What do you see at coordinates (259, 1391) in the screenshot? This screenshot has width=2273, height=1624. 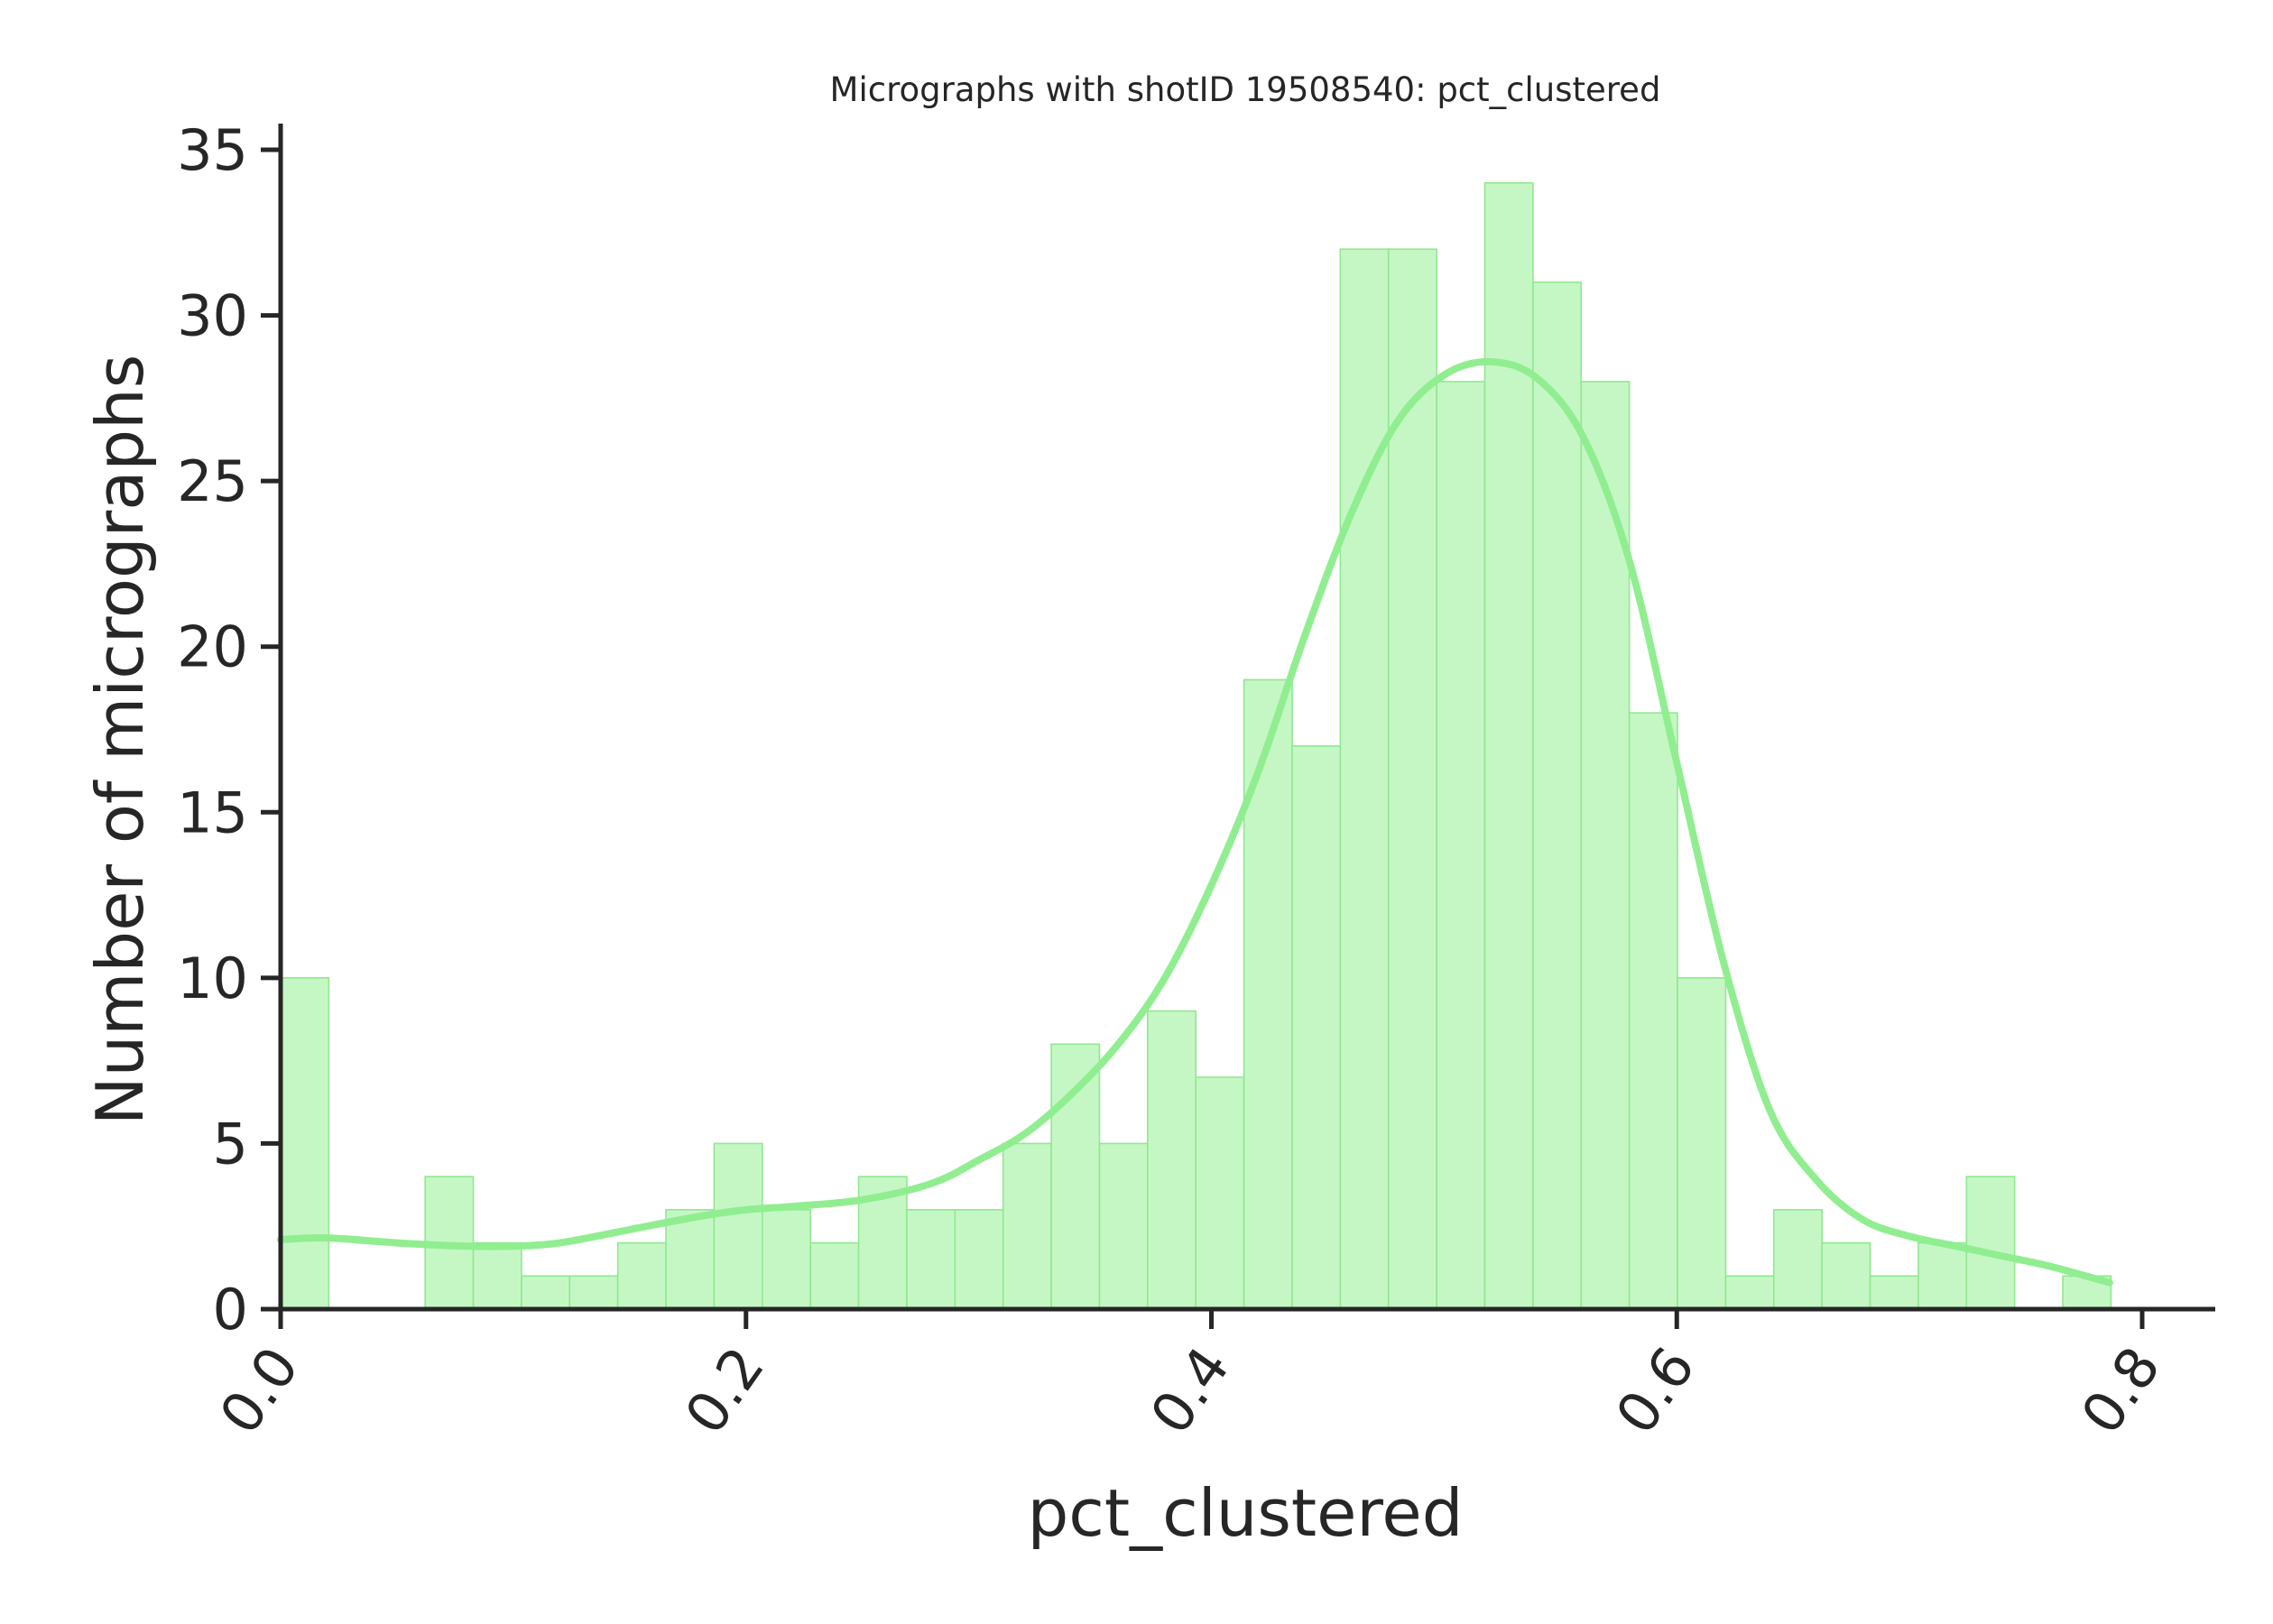 I see `x-tick-label: 0.0` at bounding box center [259, 1391].